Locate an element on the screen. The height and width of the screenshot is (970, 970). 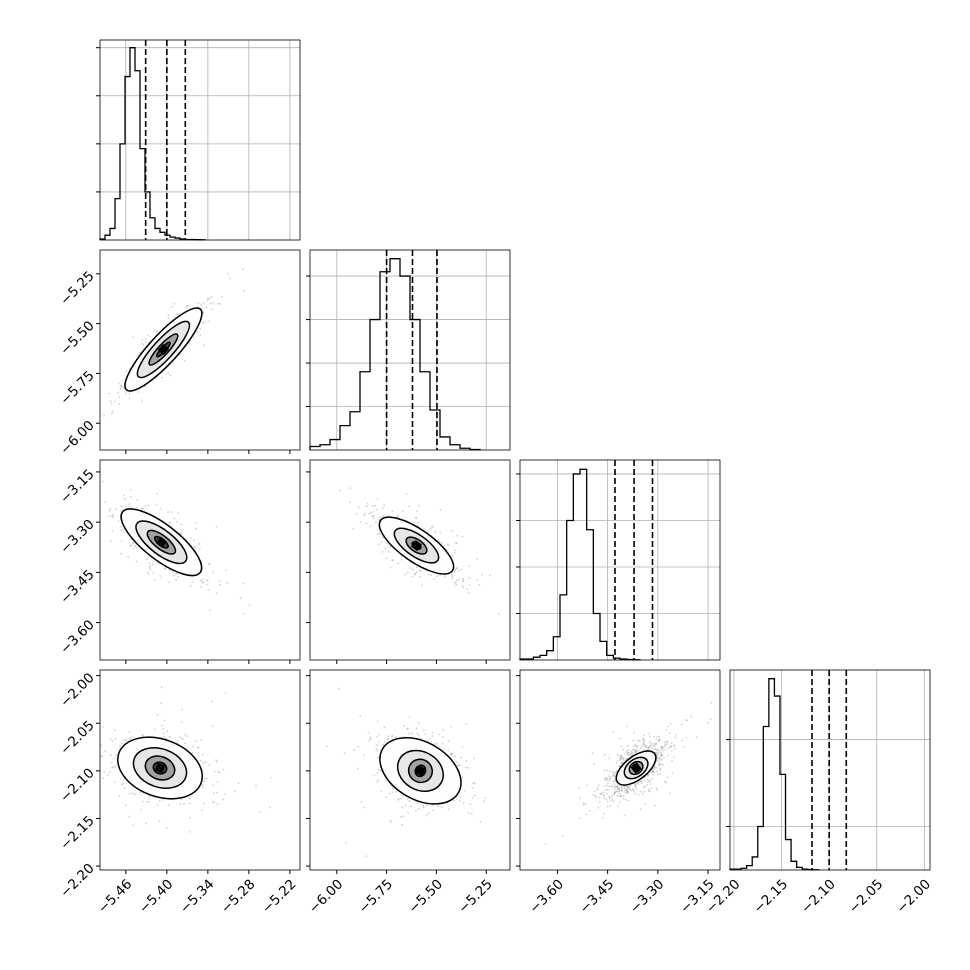
histogram-step is located at coordinates (395, 354).